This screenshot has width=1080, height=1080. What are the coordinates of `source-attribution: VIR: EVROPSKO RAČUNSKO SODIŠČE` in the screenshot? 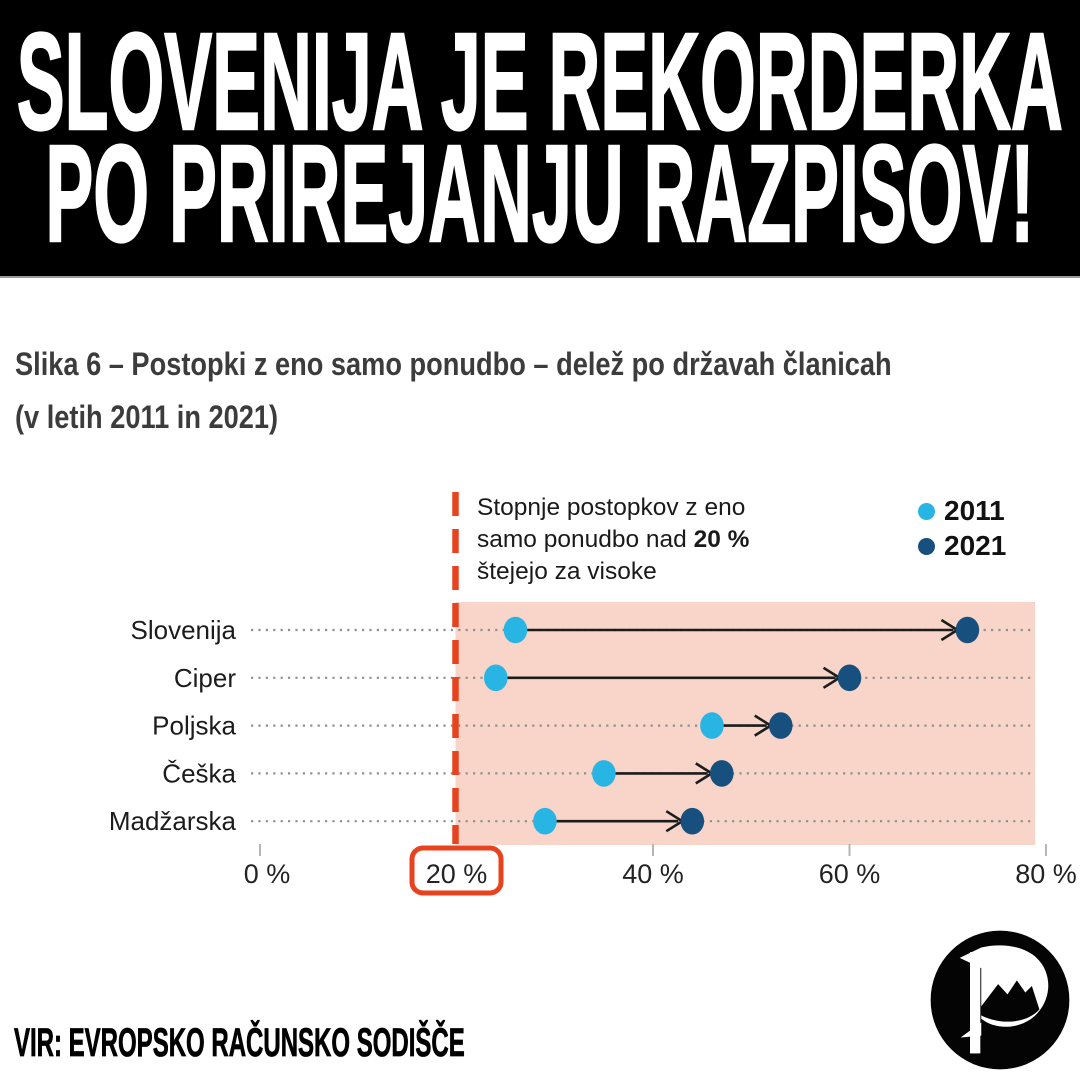 It's located at (239, 1043).